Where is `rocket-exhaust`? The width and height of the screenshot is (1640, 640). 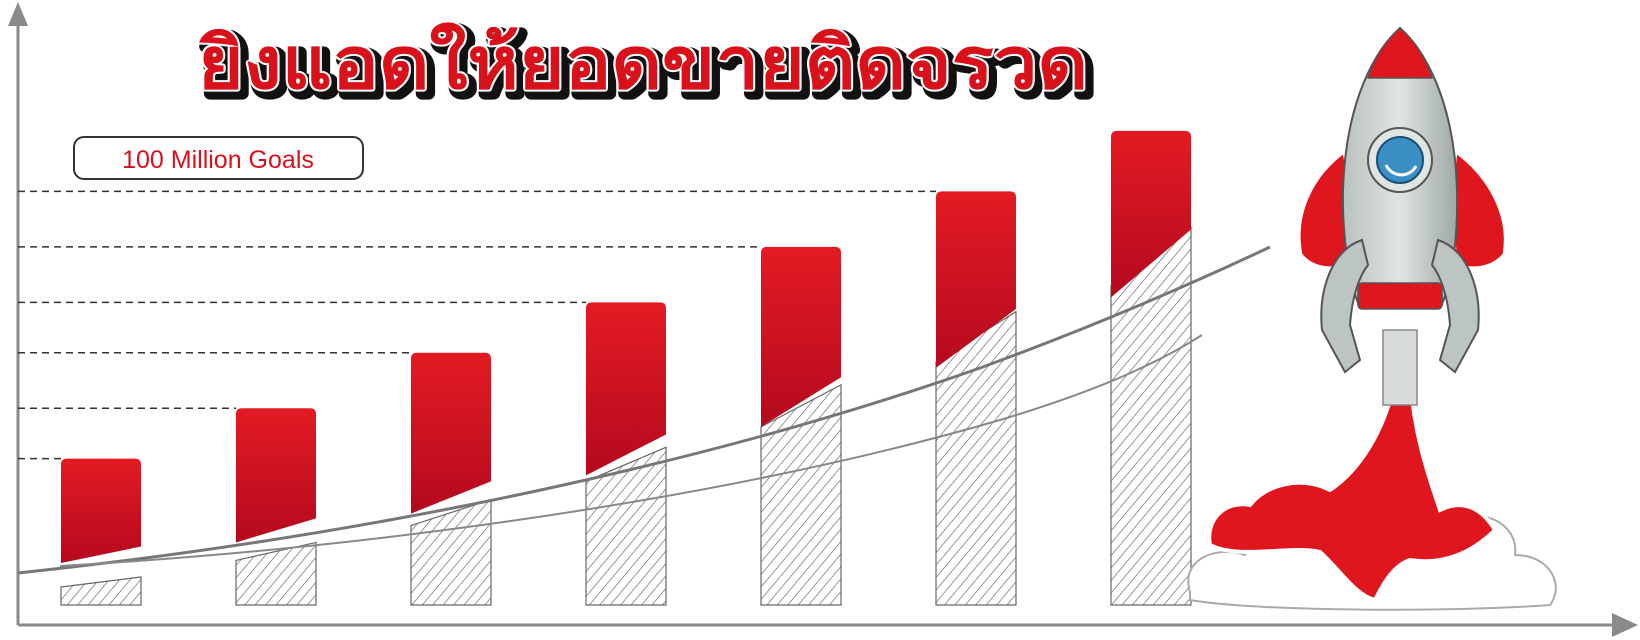
rocket-exhaust is located at coordinates (1400, 367).